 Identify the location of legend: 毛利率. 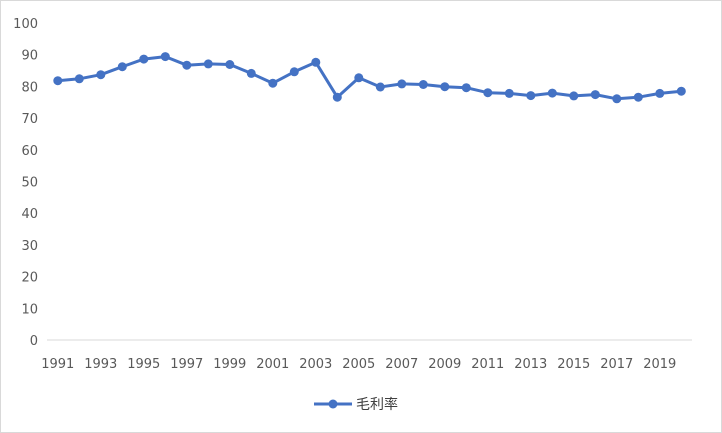
(356, 404).